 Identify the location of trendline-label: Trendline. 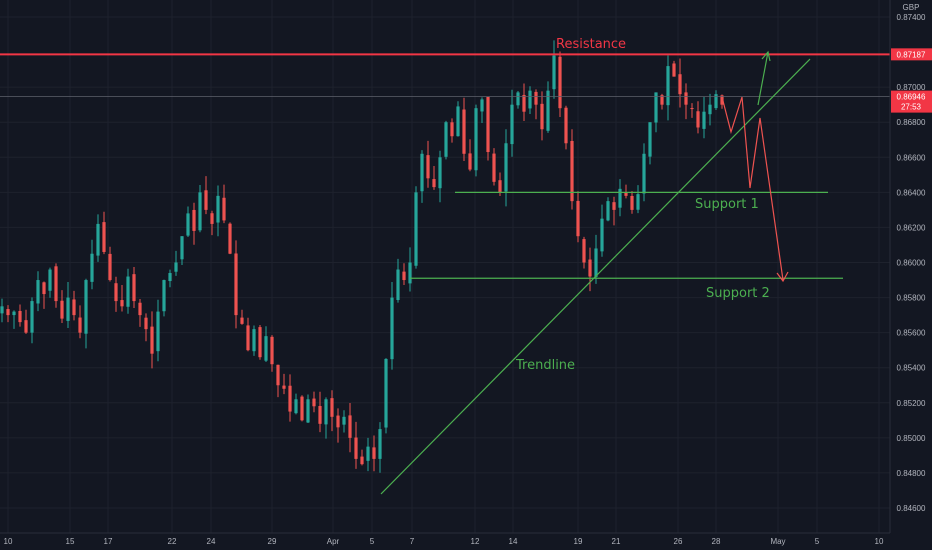
(545, 365).